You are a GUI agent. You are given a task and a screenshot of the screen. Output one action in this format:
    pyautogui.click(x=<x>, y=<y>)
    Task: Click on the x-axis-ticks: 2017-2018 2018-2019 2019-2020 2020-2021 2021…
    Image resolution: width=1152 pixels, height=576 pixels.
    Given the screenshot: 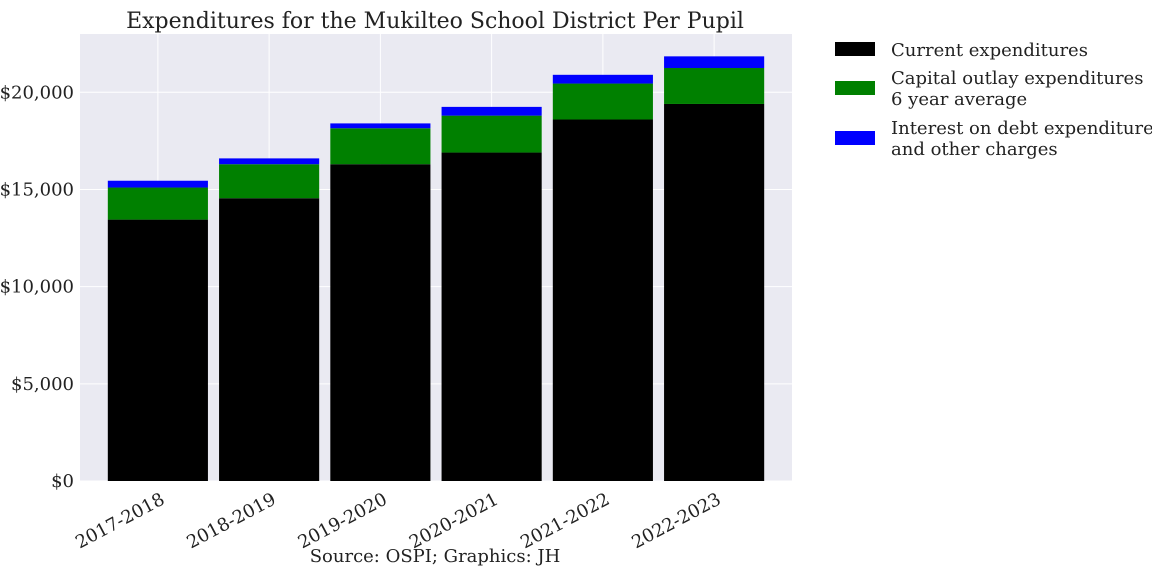 What is the action you would take?
    pyautogui.click(x=398, y=521)
    